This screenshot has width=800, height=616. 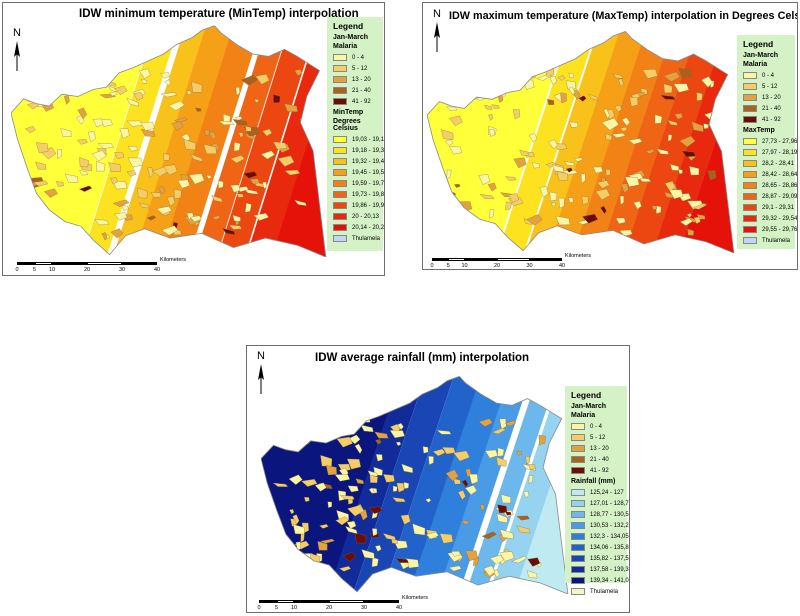 What do you see at coordinates (276, 608) in the screenshot?
I see `scale-tick-label: 5` at bounding box center [276, 608].